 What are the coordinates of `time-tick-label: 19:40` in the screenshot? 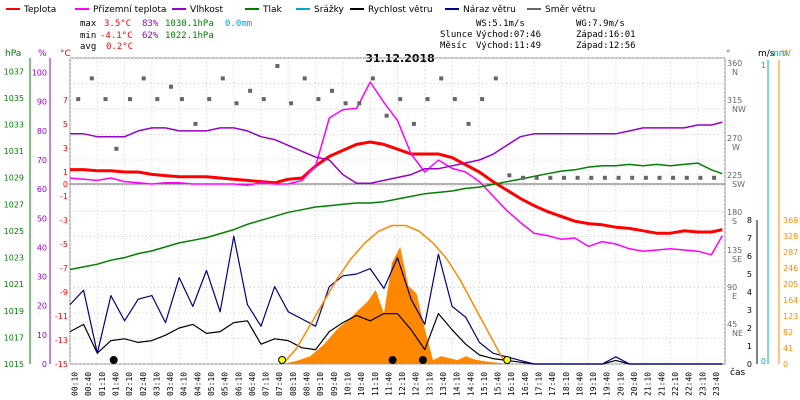 It's located at (607, 384).